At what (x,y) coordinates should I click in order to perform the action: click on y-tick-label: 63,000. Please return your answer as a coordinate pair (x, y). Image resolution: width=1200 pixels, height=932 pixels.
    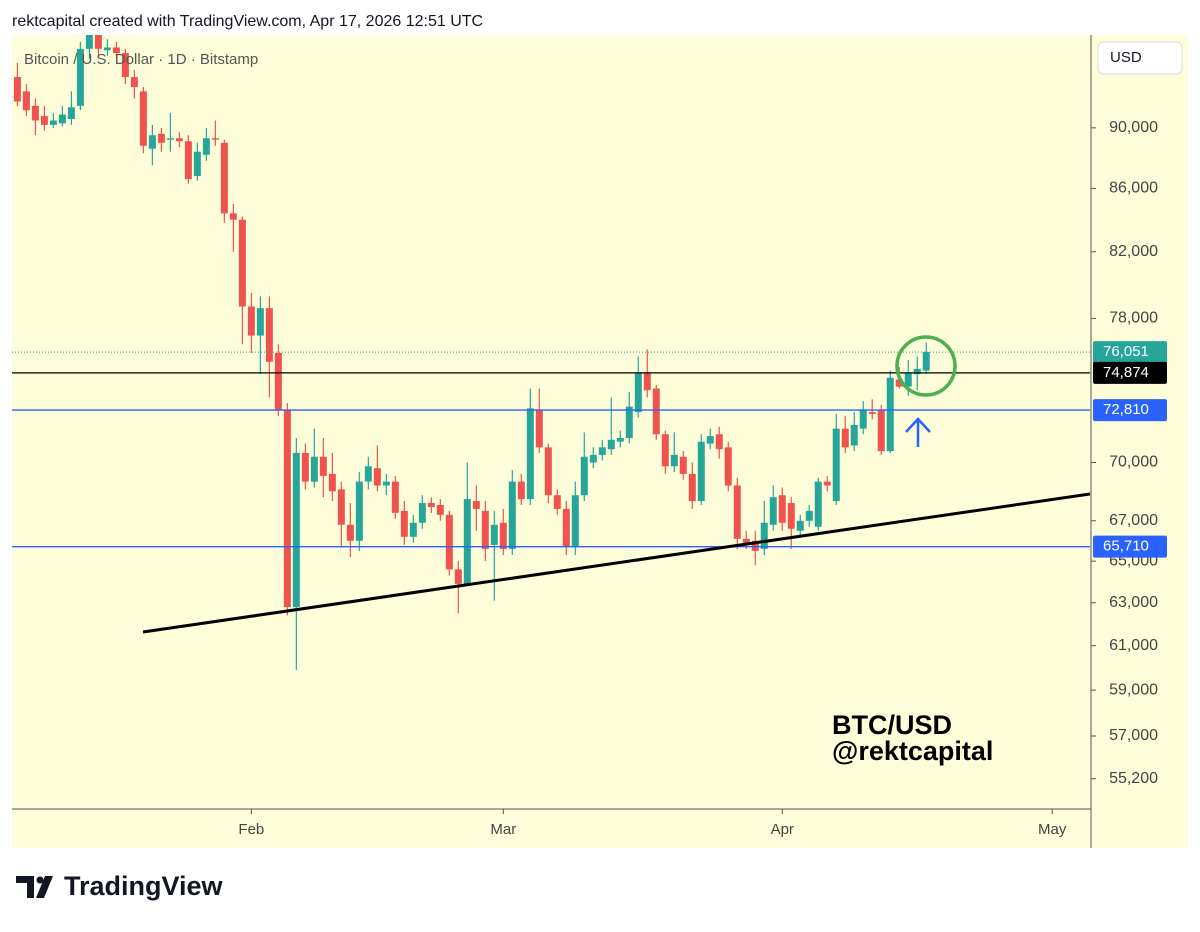
    Looking at the image, I should click on (1133, 602).